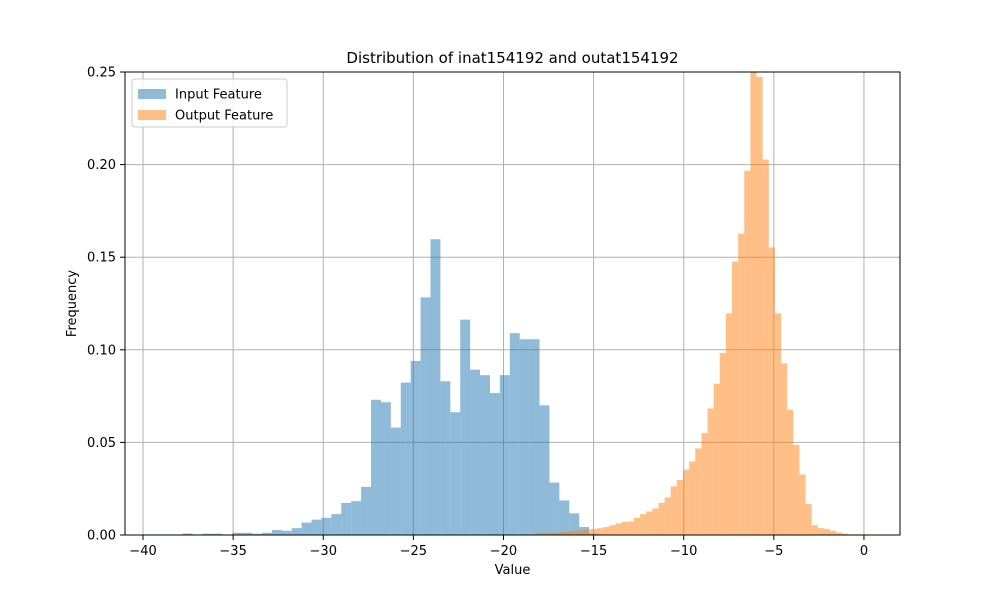 This screenshot has height=600, width=1000. What do you see at coordinates (513, 570) in the screenshot?
I see `x-axis-label: Value` at bounding box center [513, 570].